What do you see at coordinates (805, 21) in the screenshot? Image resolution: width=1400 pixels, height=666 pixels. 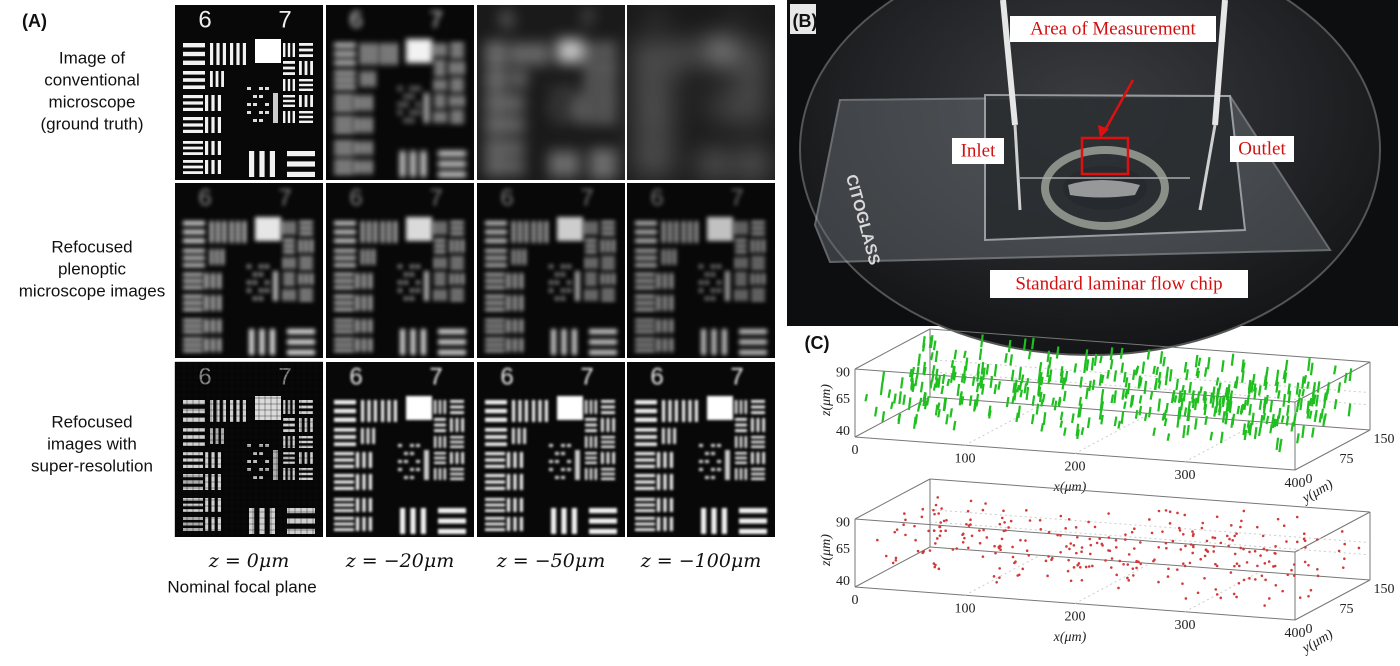 I see `panel-label: (B)` at bounding box center [805, 21].